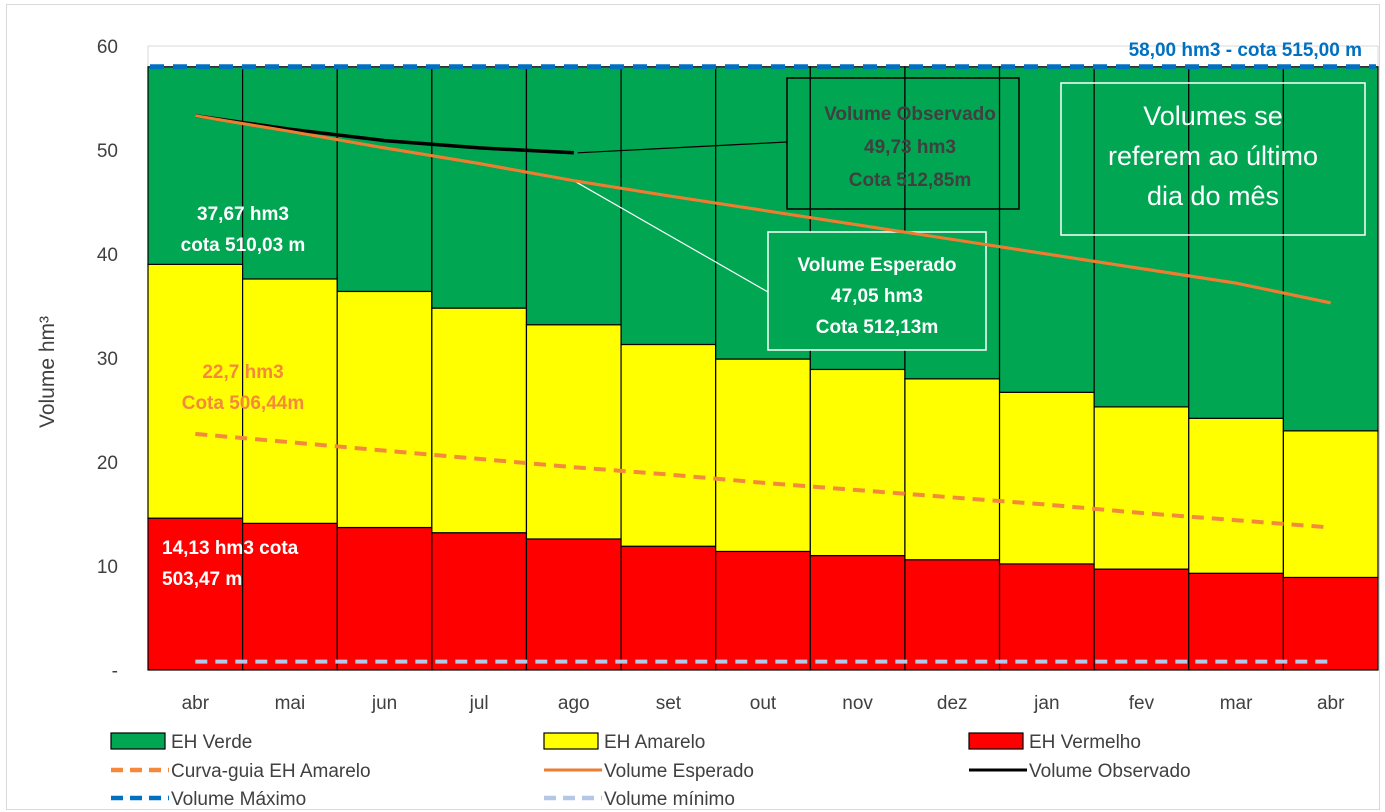 The width and height of the screenshot is (1385, 812). What do you see at coordinates (679, 771) in the screenshot?
I see `legend-label: Volume Esperado` at bounding box center [679, 771].